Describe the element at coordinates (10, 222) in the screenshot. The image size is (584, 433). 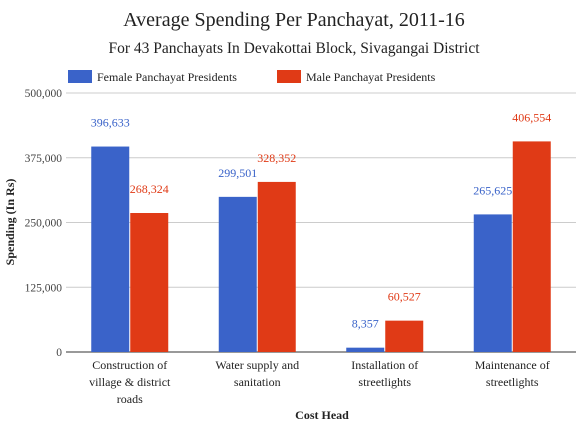
I see `y-axis-label: Spending (In Rs)` at that location.